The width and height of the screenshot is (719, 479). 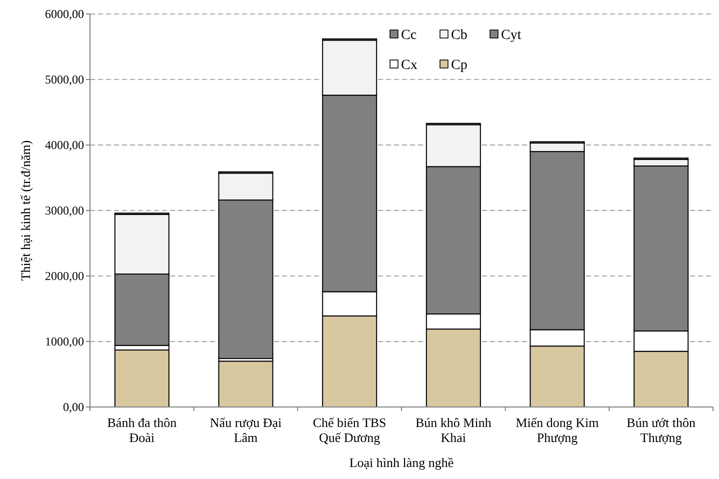 What do you see at coordinates (511, 35) in the screenshot?
I see `legend-label: Cyt` at bounding box center [511, 35].